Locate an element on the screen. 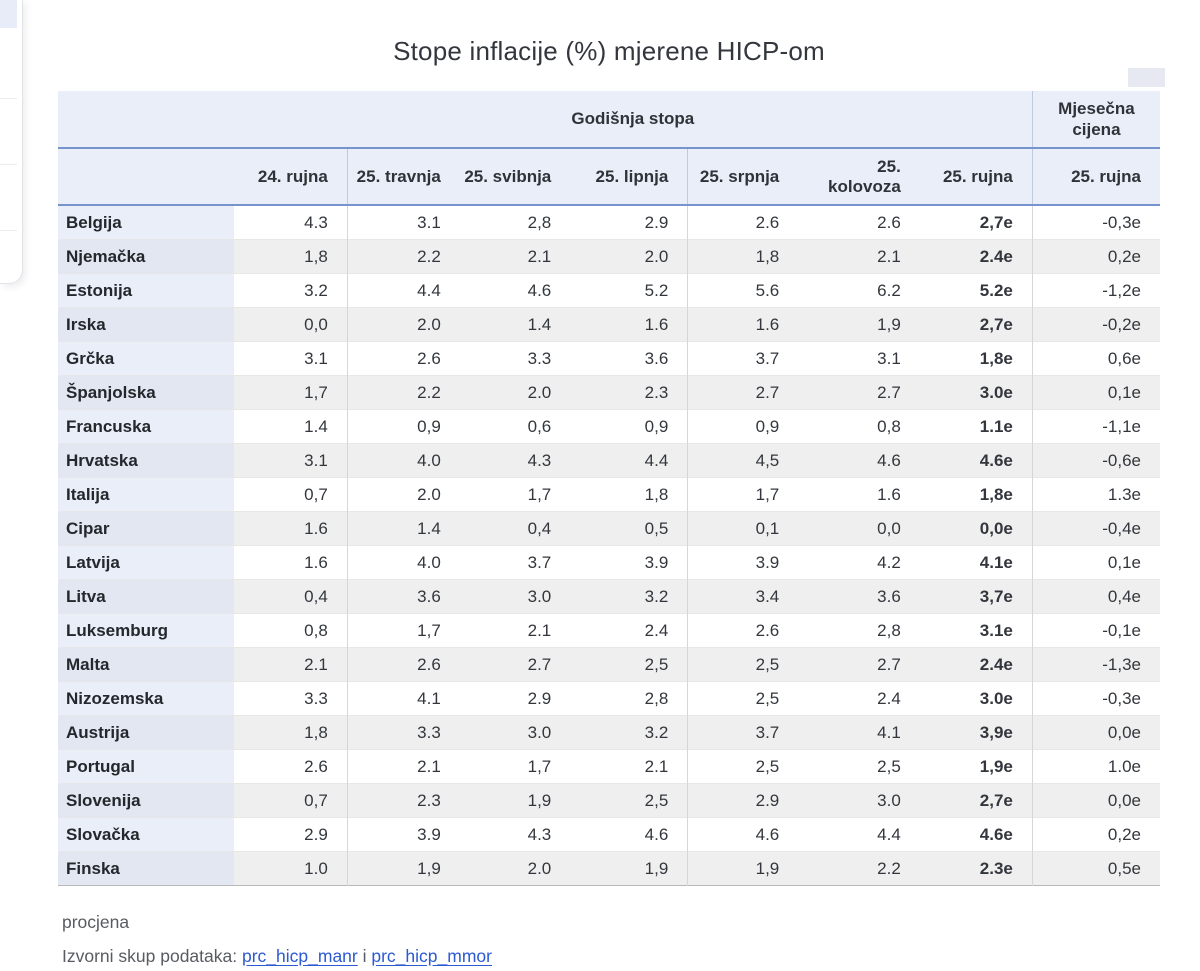 The height and width of the screenshot is (971, 1200). estimate-value-cell: 4.6e is located at coordinates (976, 460).